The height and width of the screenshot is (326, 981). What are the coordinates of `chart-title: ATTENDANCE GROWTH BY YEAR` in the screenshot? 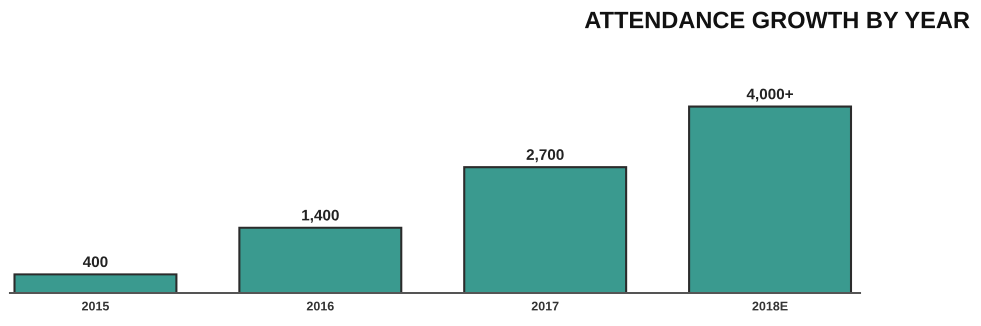 It's located at (777, 20).